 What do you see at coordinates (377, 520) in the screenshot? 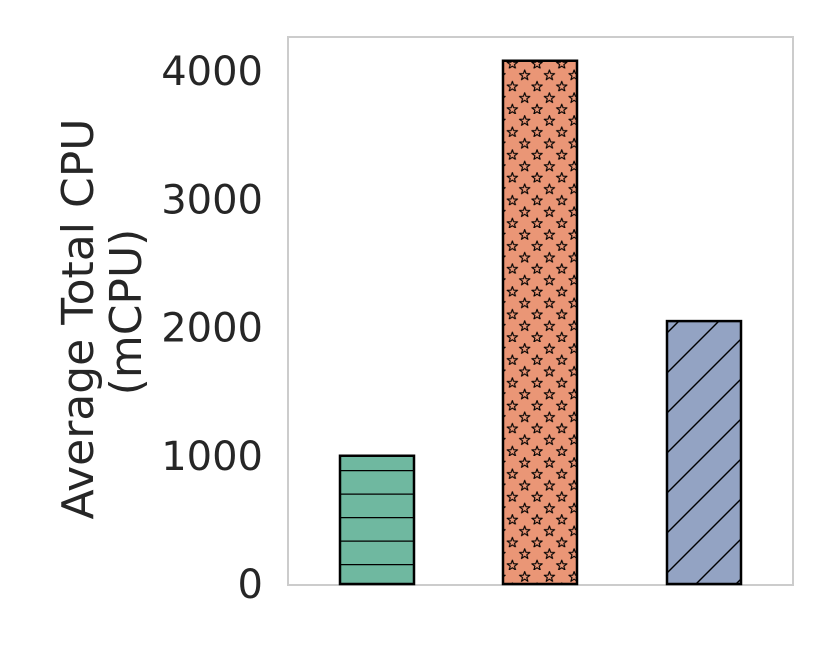
I see `bar-1-hatch` at bounding box center [377, 520].